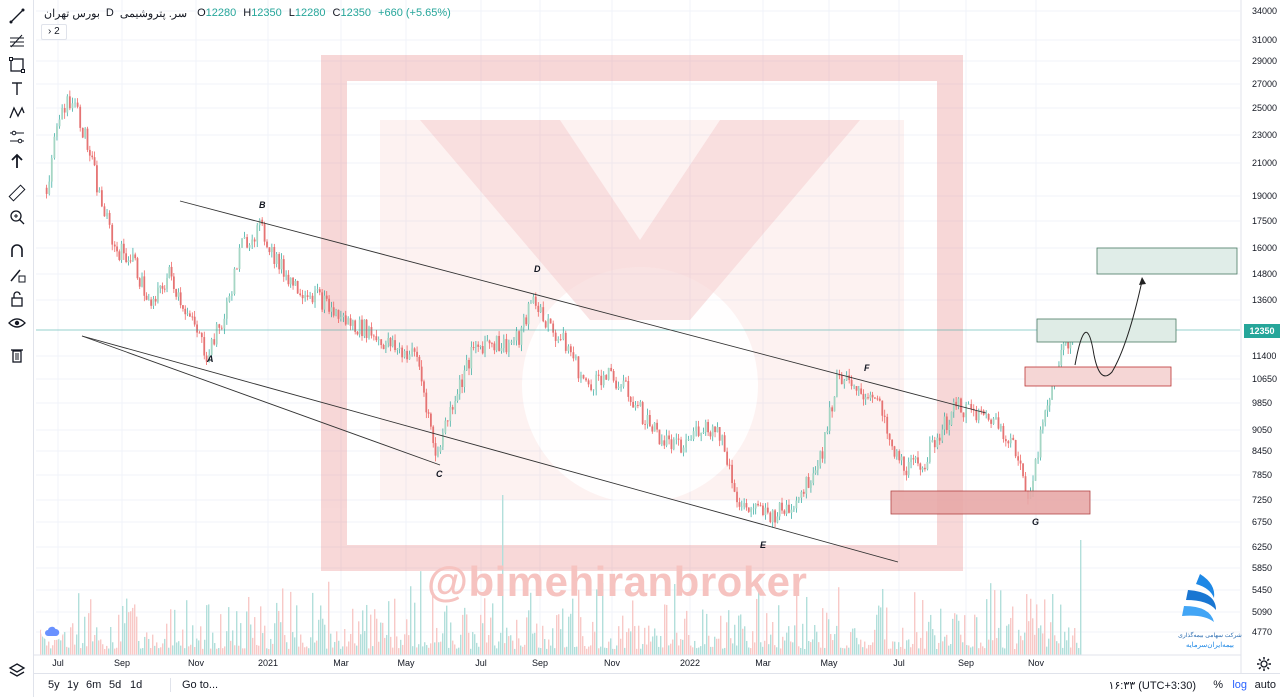 The image size is (1280, 697). Describe the element at coordinates (1265, 685) in the screenshot. I see `auto-scale-toggle: auto` at that location.